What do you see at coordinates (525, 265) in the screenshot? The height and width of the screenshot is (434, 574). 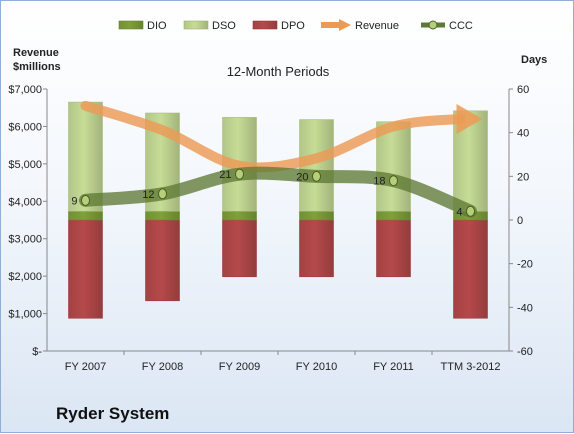 I see `right-tick-label: -20` at bounding box center [525, 265].